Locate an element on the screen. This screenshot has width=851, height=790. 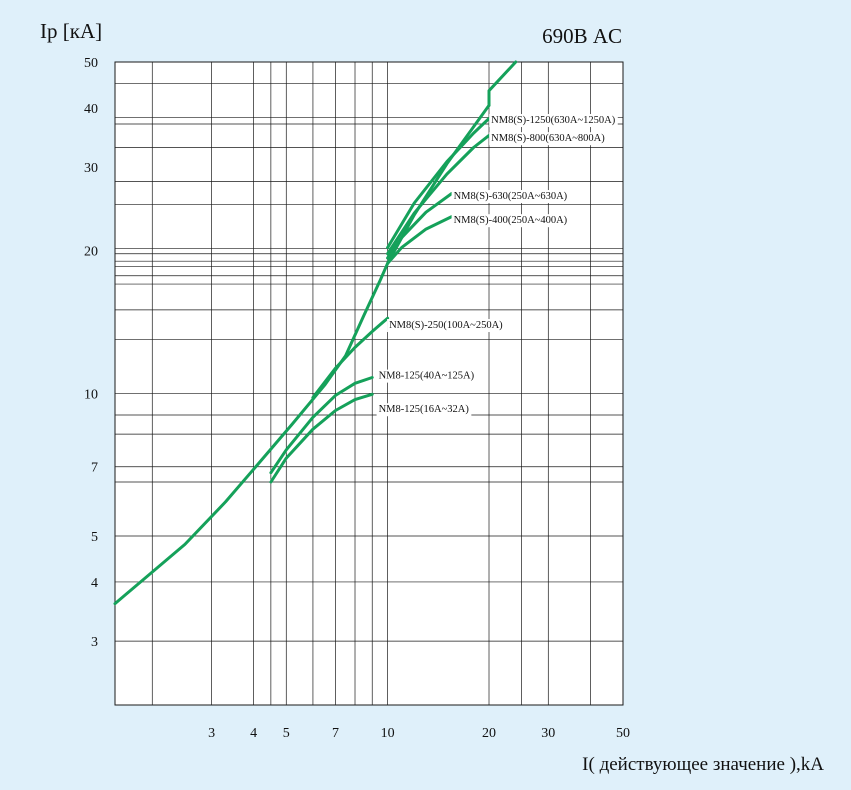
y-tick-label: 40 is located at coordinates (91, 109).